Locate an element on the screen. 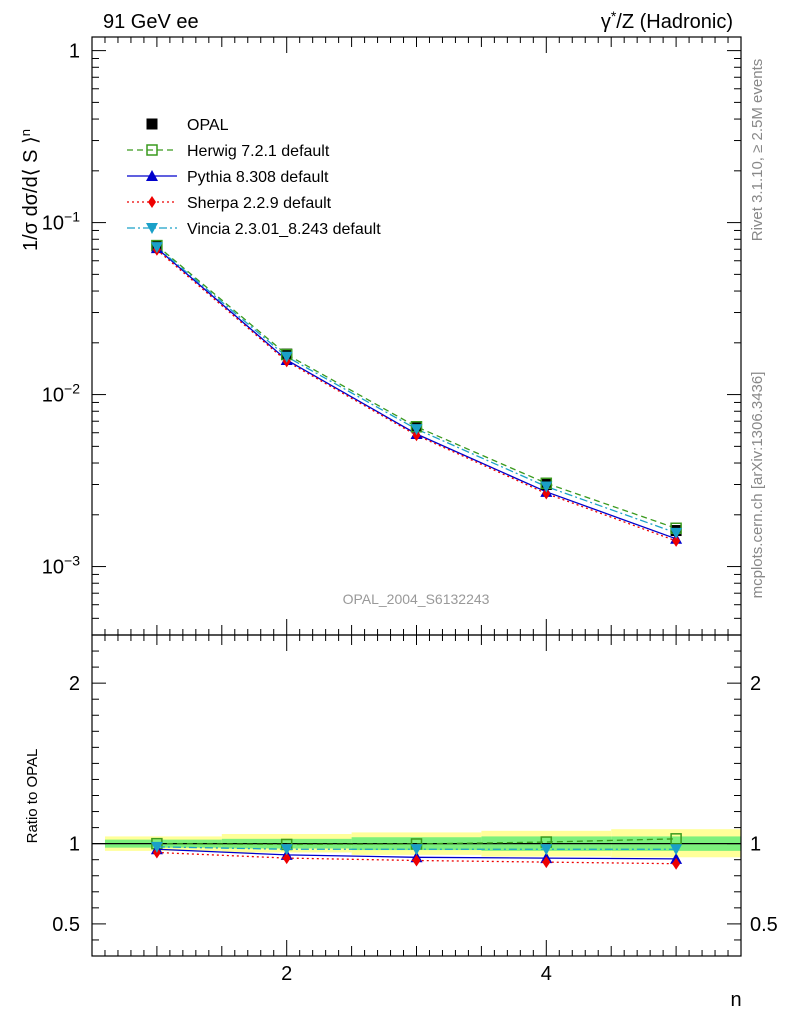  y-tick-label-exponent: −2 is located at coordinates (72, 389).